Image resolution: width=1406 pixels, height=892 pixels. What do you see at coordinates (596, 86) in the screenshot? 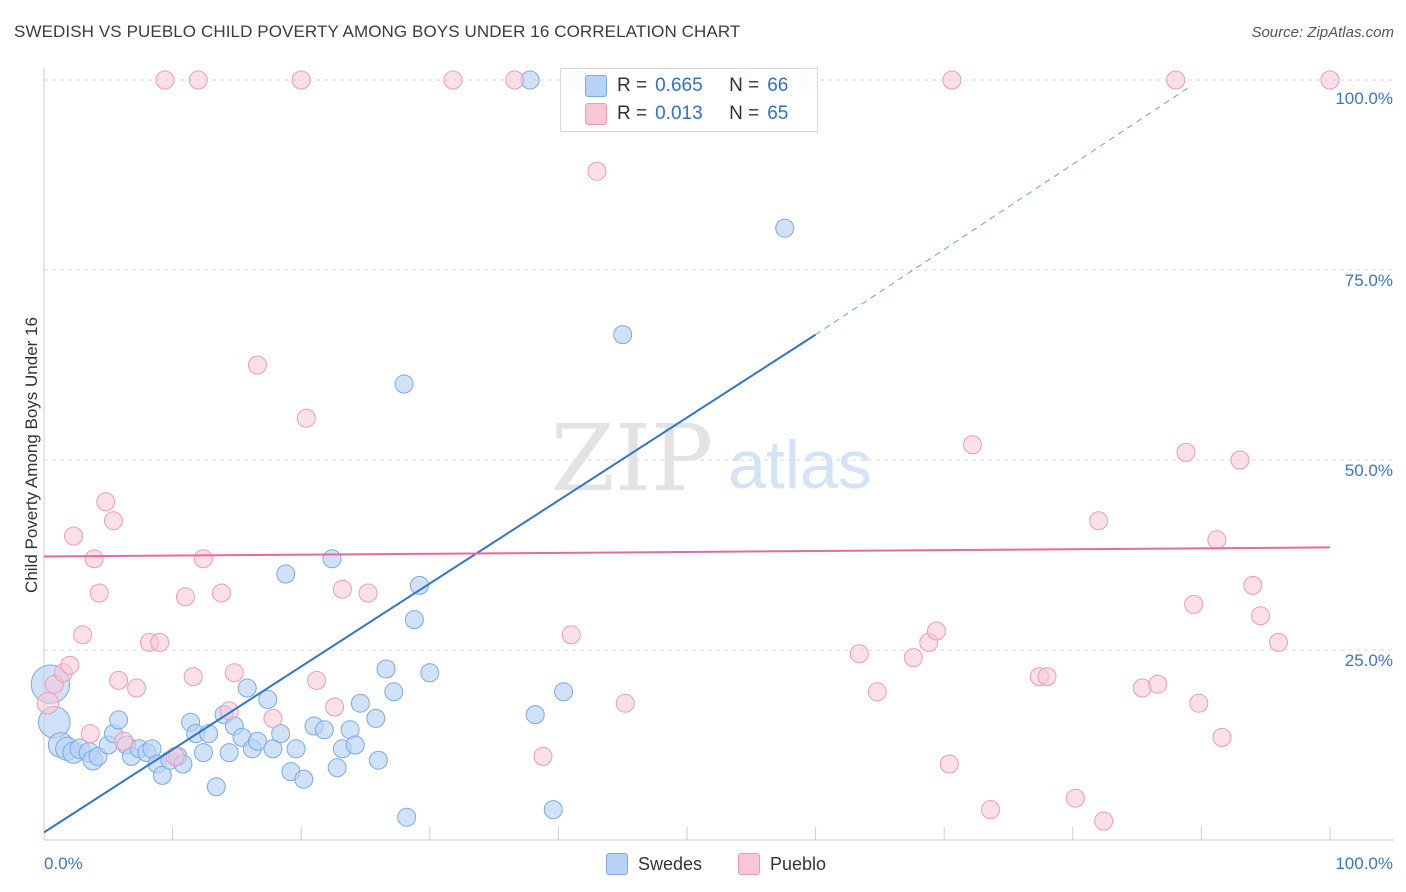
I see `swedes-swatch` at bounding box center [596, 86].